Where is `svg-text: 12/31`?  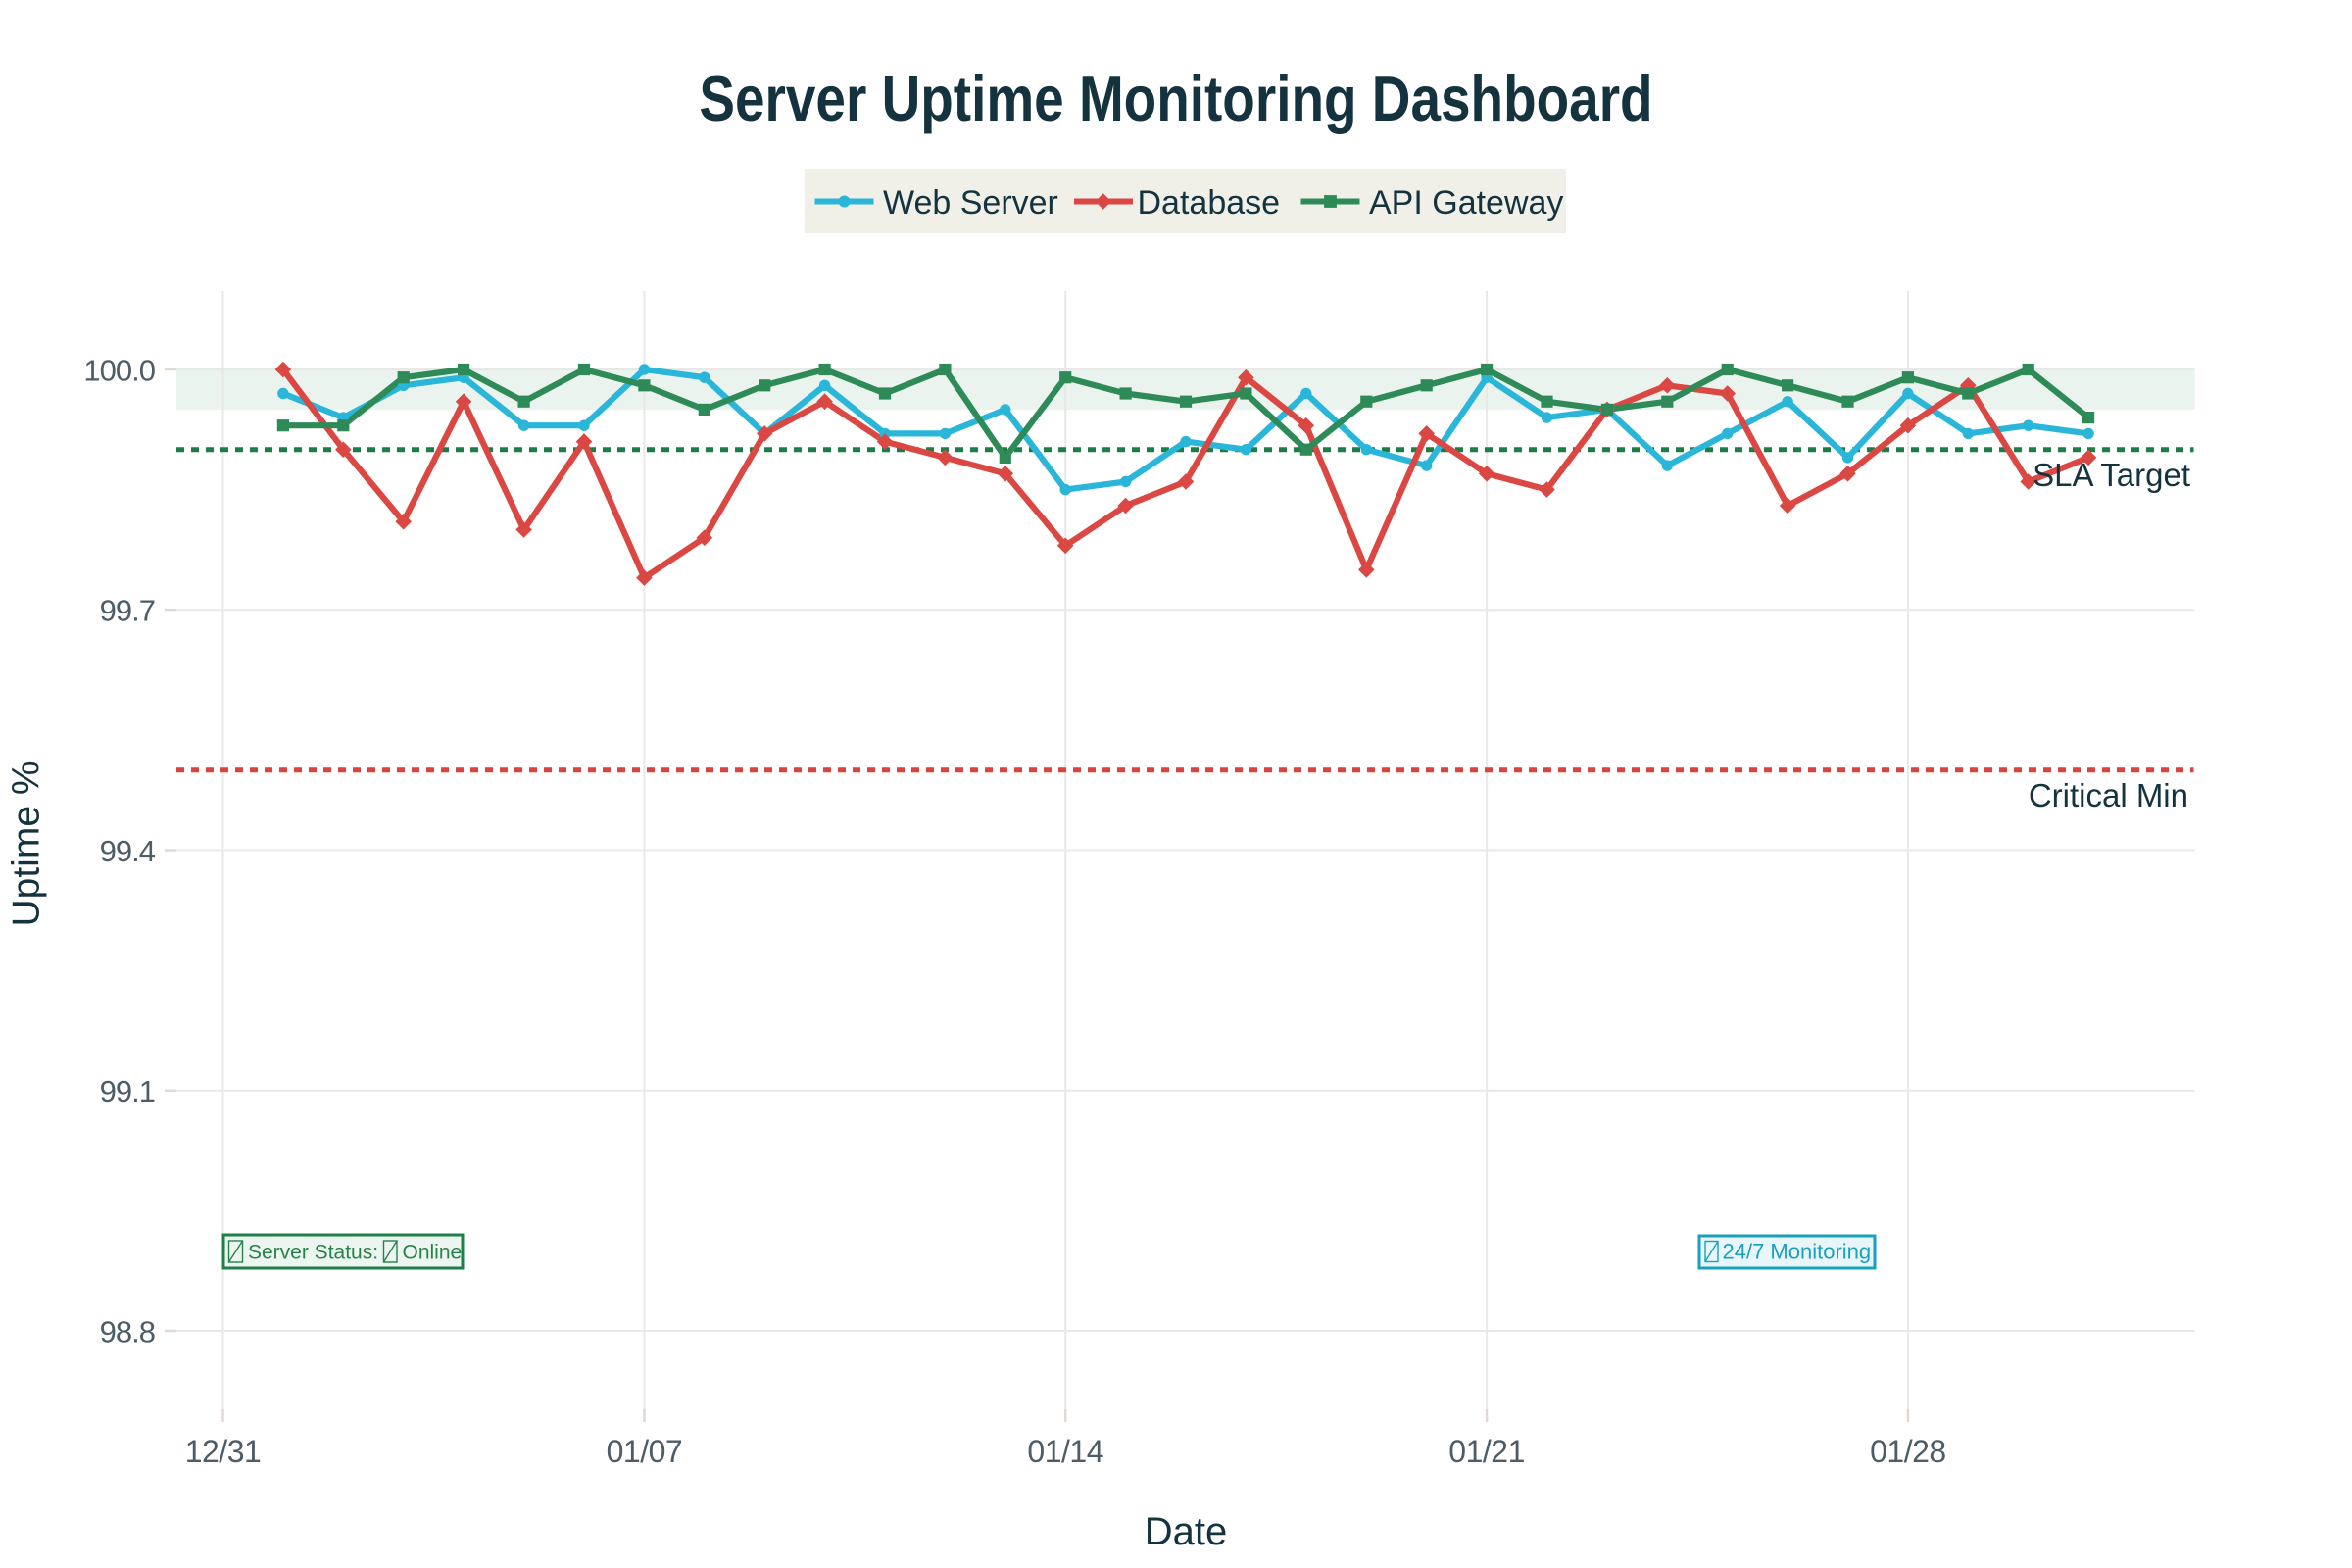
svg-text: 12/31 is located at coordinates (223, 1451).